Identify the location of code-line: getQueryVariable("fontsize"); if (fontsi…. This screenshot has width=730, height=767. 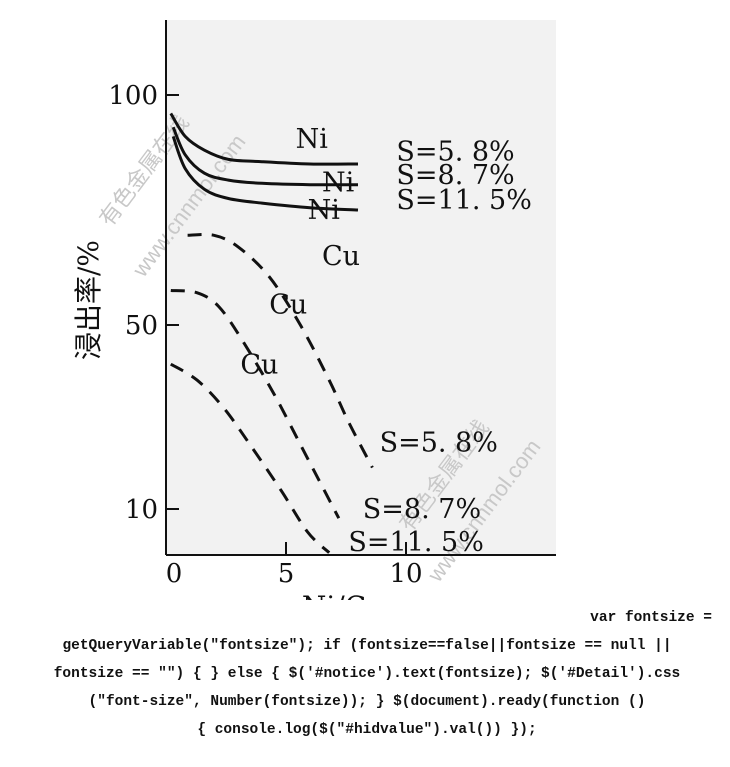
(367, 646).